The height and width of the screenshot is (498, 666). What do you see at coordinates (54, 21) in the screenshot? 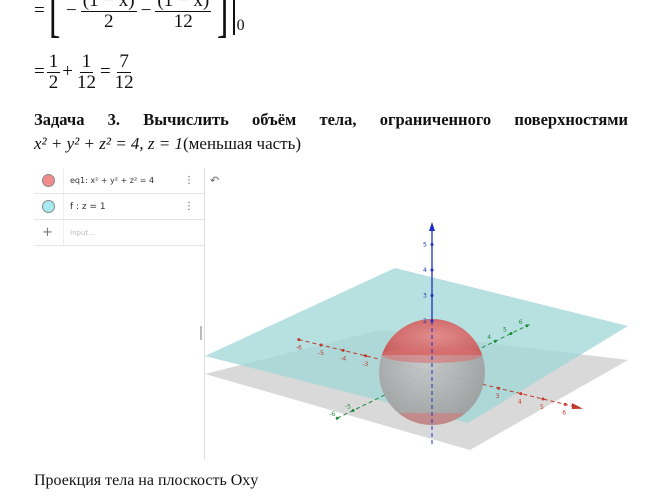
I see `bracket-open: [` at bounding box center [54, 21].